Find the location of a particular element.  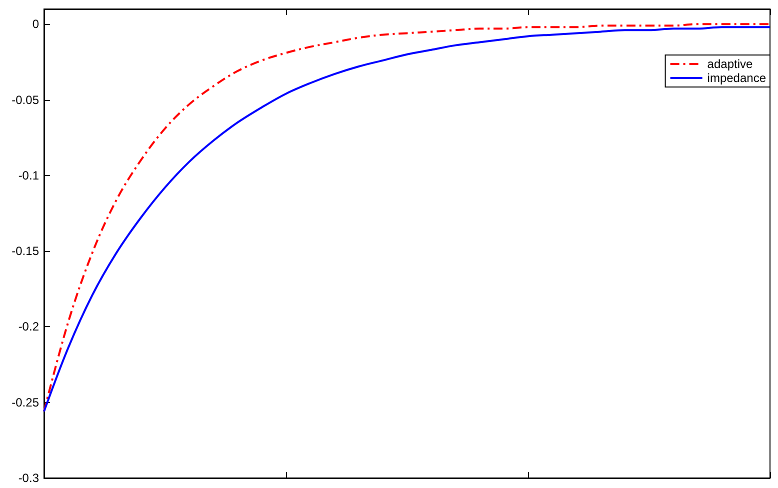

y-tick-label: -0.2 is located at coordinates (29, 327).